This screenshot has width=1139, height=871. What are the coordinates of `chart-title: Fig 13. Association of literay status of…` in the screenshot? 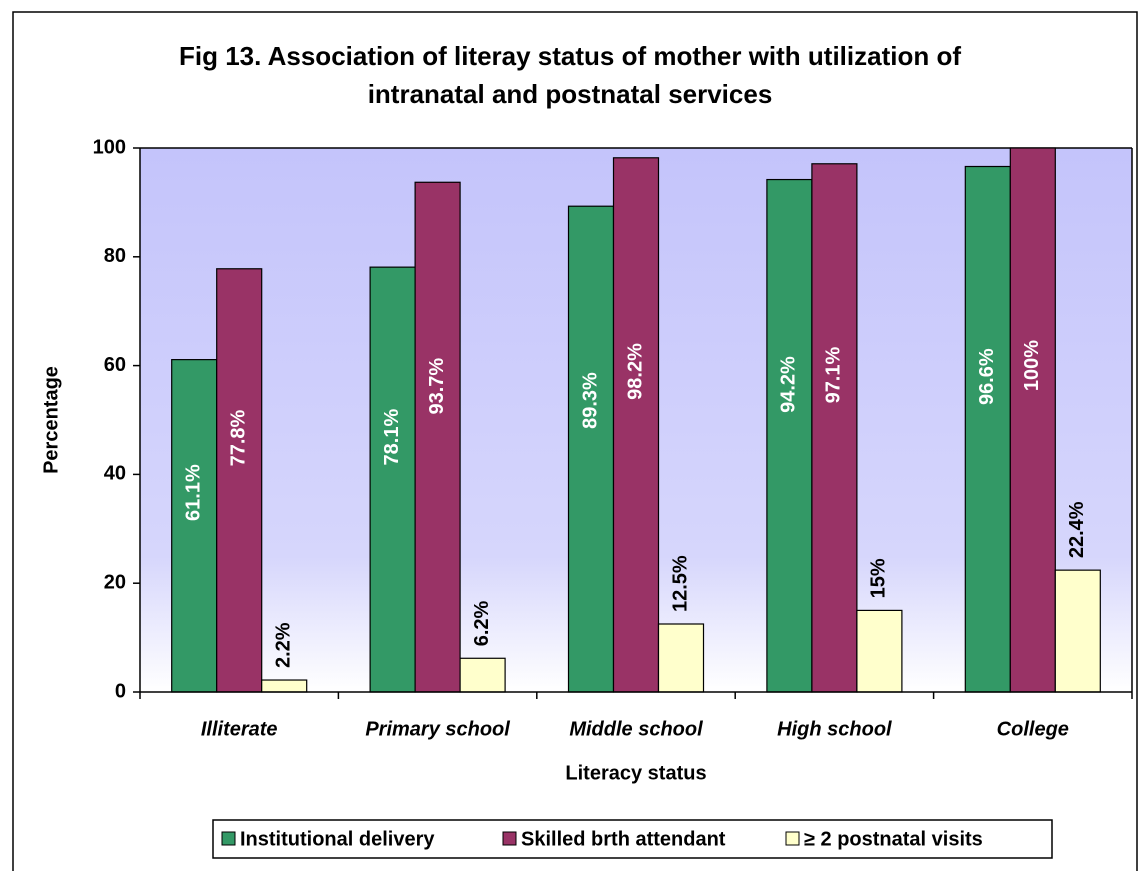 It's located at (570, 56).